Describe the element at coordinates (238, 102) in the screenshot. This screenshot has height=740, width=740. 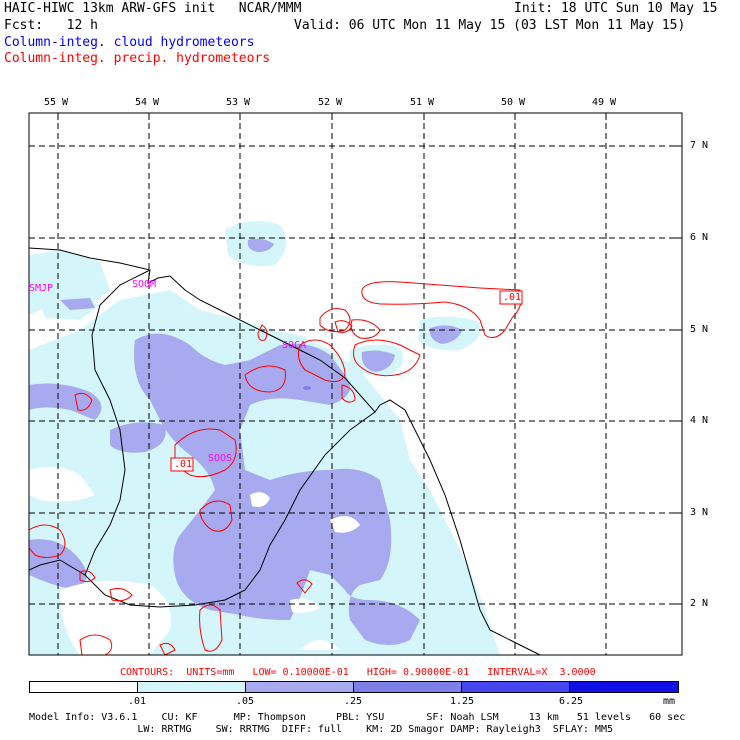
I see `lon-label: 53 W` at that location.